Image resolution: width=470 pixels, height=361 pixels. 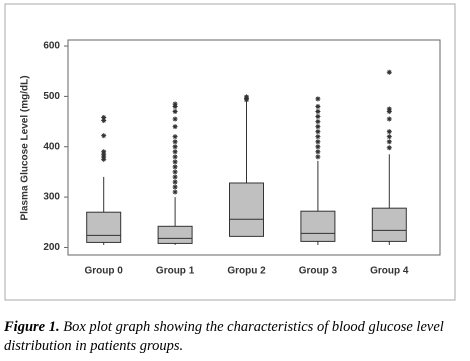 I want to click on y-tick-label: 200, so click(x=51, y=247).